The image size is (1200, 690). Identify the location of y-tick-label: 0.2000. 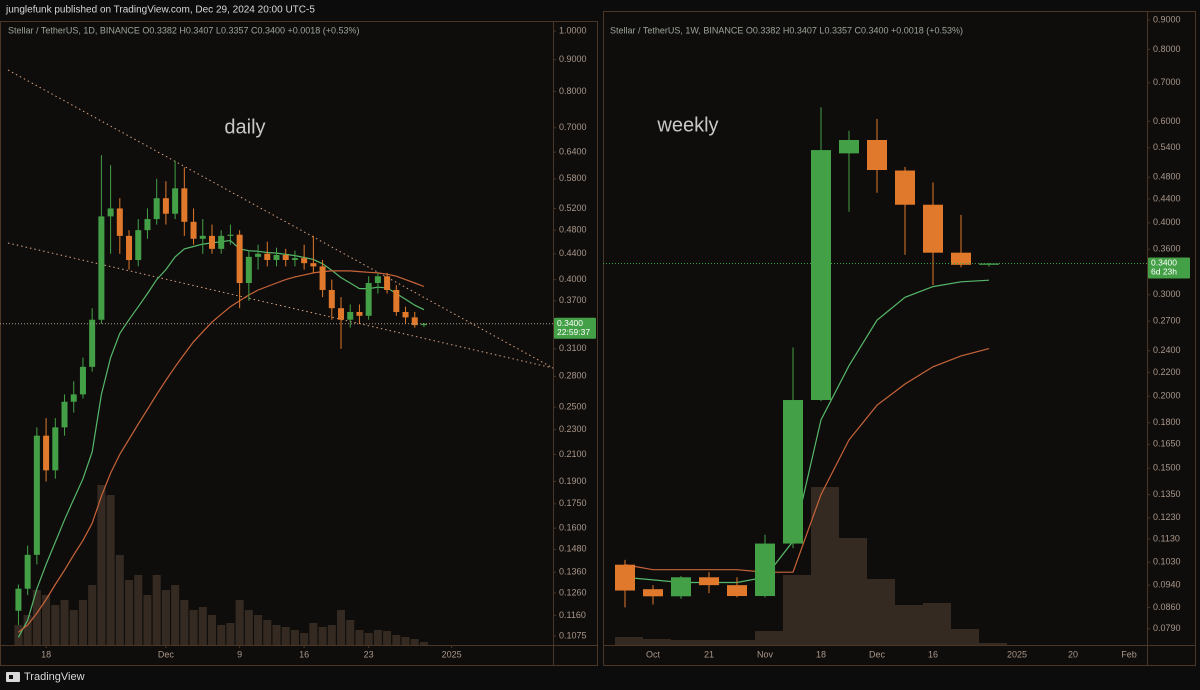
(1167, 396).